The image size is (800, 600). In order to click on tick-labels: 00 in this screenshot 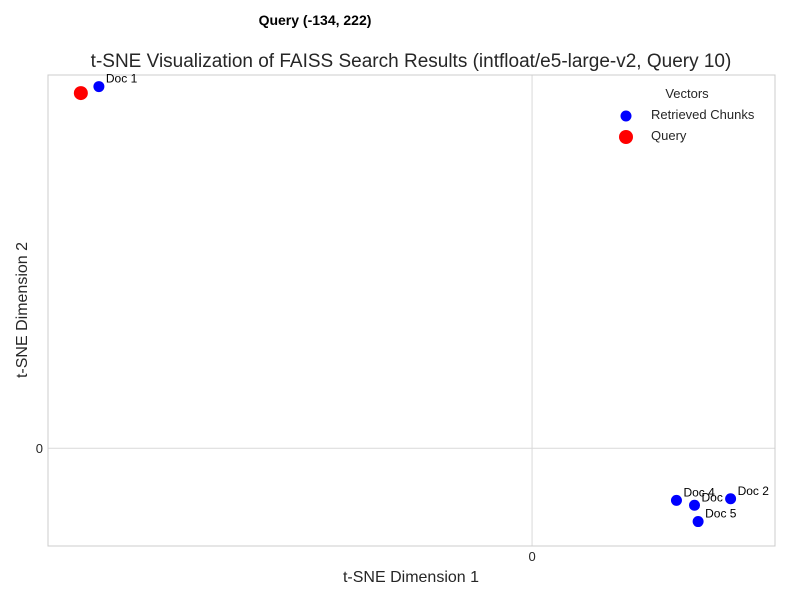, I will do `click(286, 502)`.